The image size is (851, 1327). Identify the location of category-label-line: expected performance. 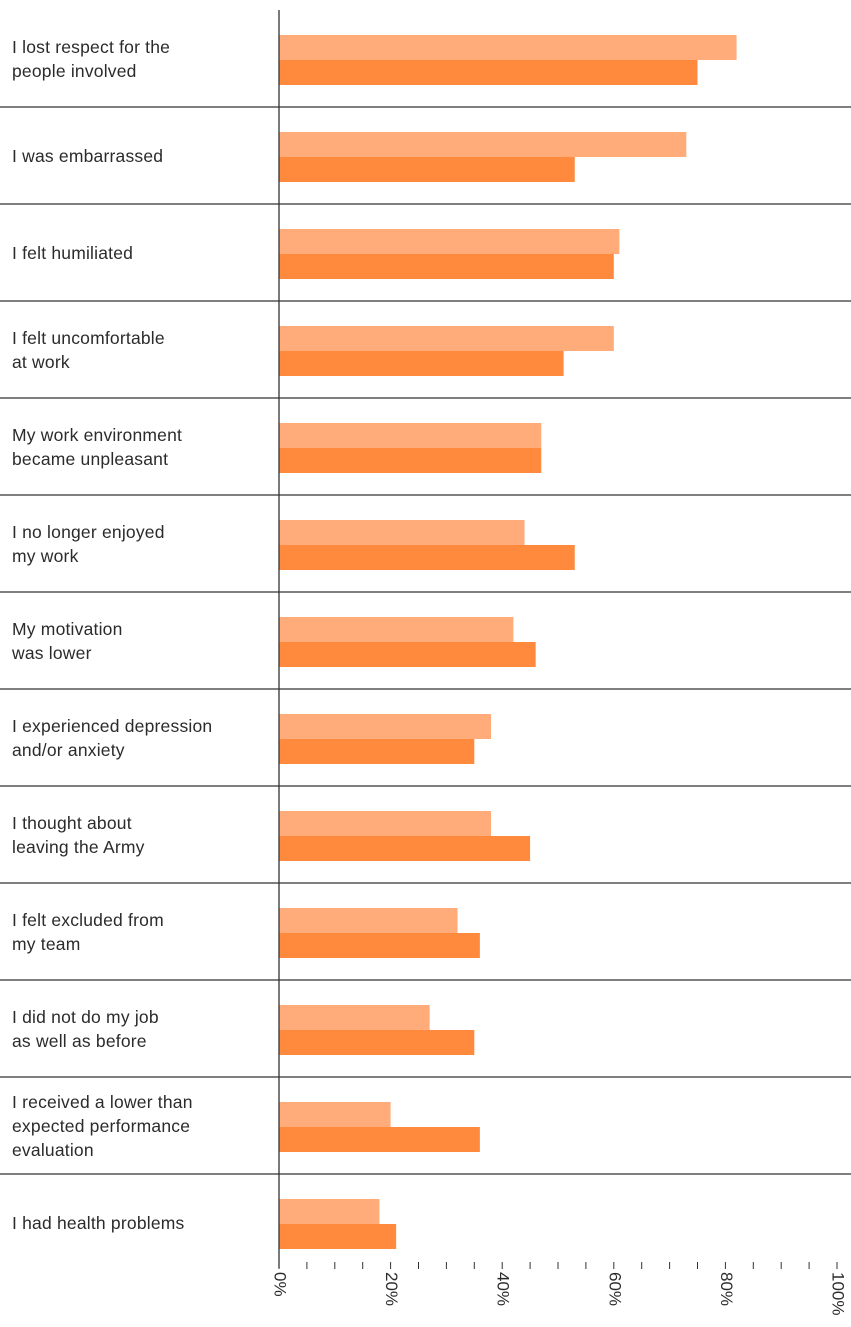
(101, 1126).